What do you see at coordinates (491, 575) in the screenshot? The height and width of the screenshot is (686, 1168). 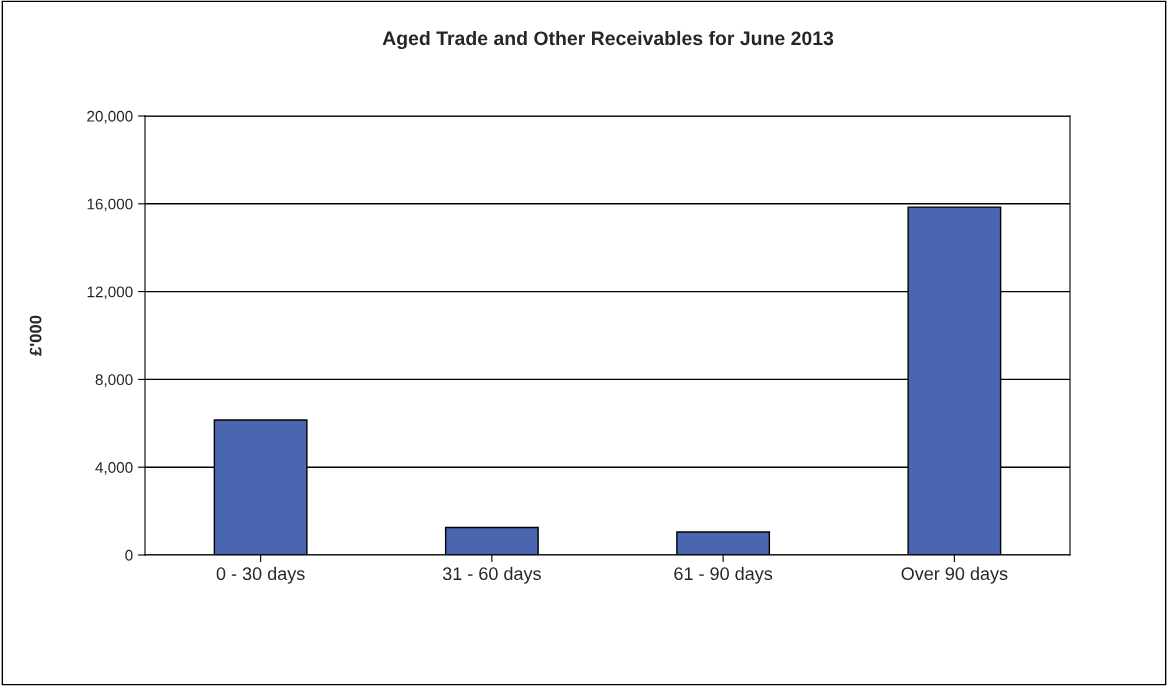 I see `x-tick-label: 31 - 60 days` at bounding box center [491, 575].